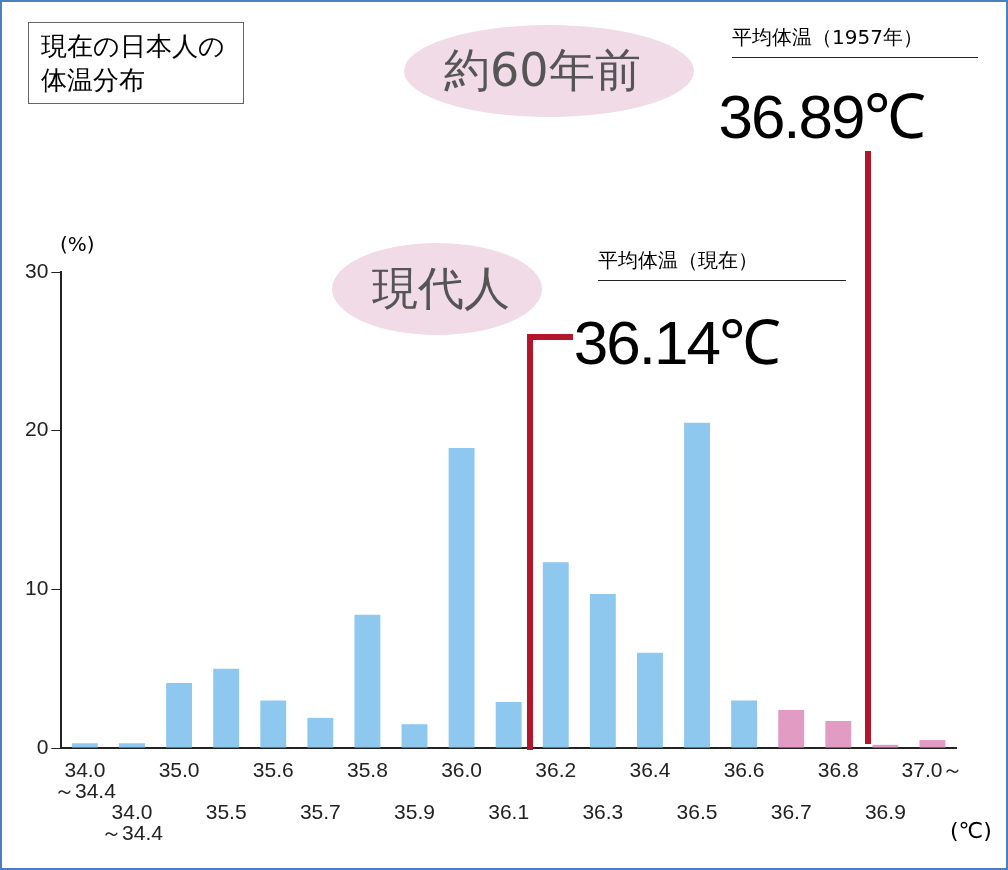  I want to click on y-tick-label: 20, so click(37, 429).